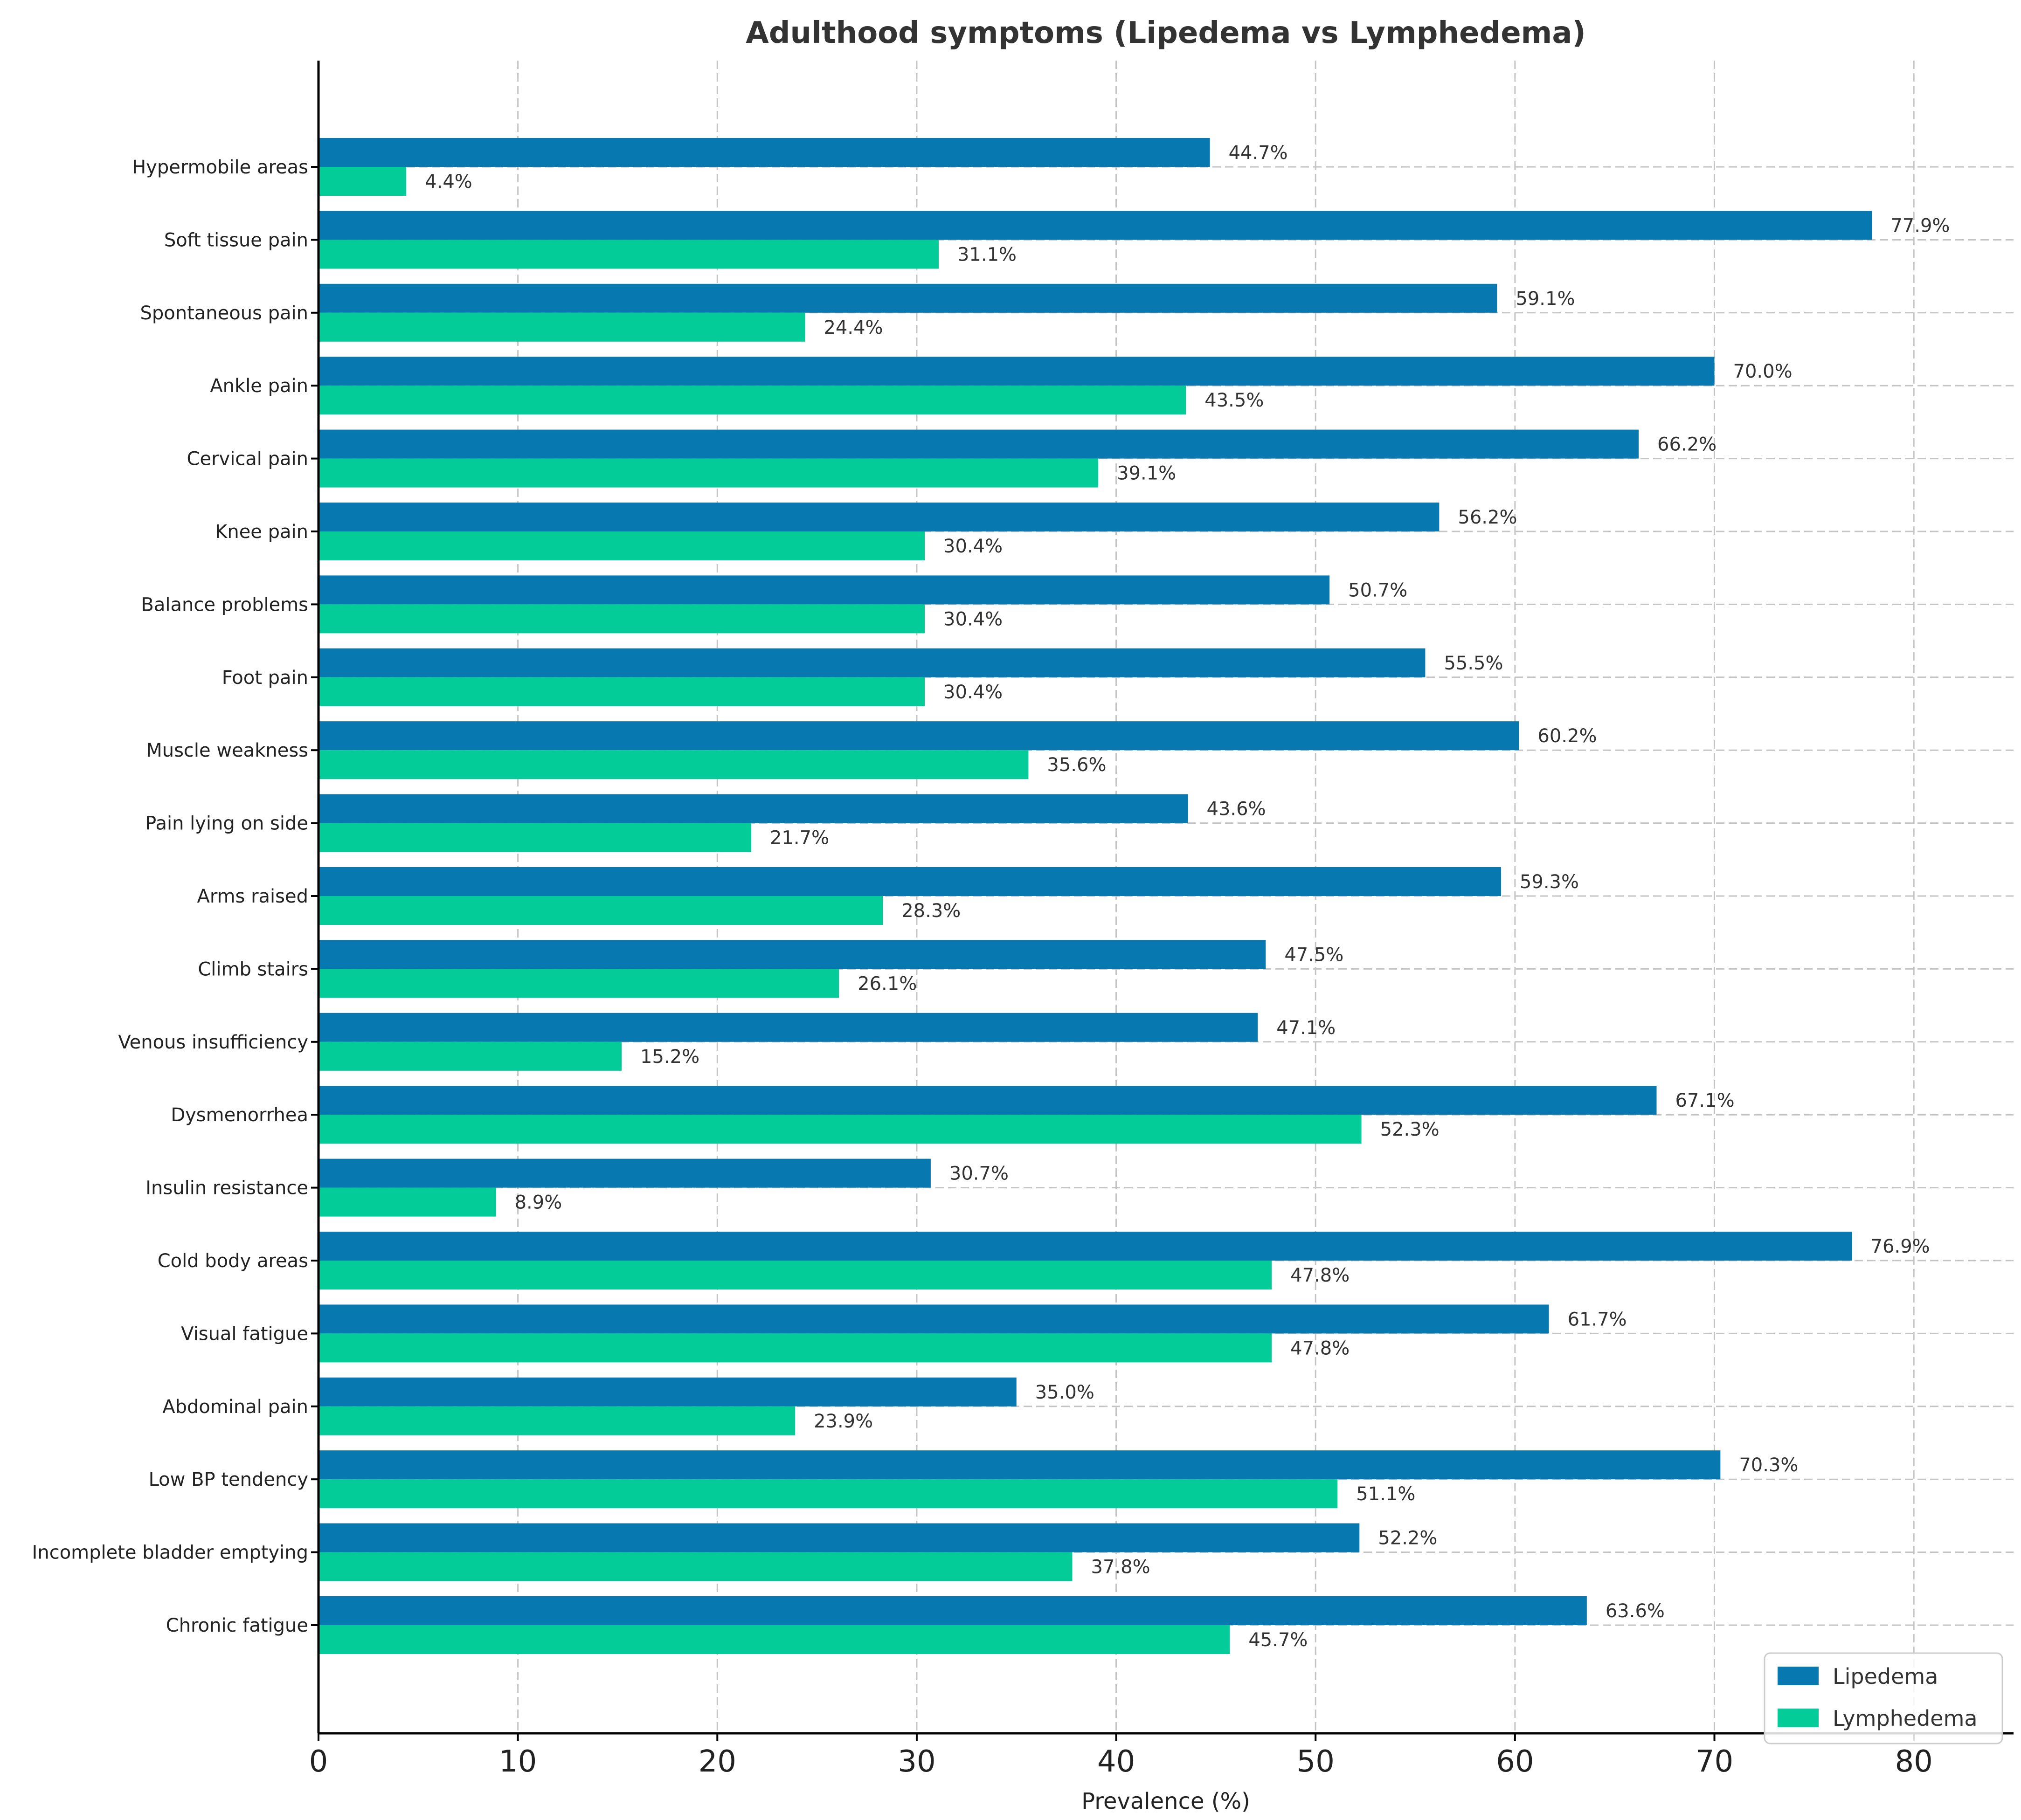  I want to click on category-label: Chronic fatigue, so click(237, 1625).